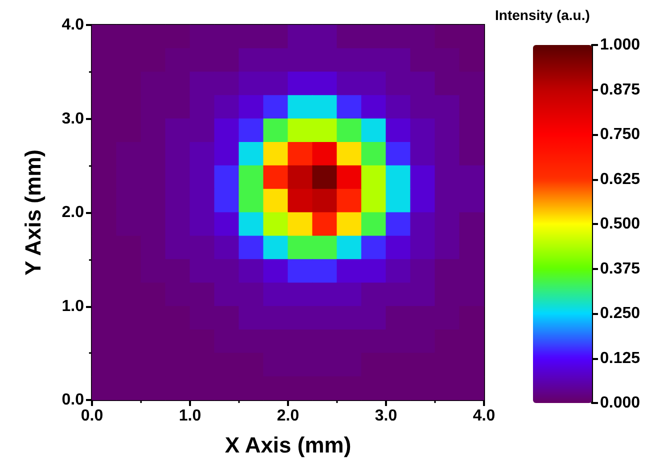  Describe the element at coordinates (620, 269) in the screenshot. I see `color-bar-label: 0.375` at that location.